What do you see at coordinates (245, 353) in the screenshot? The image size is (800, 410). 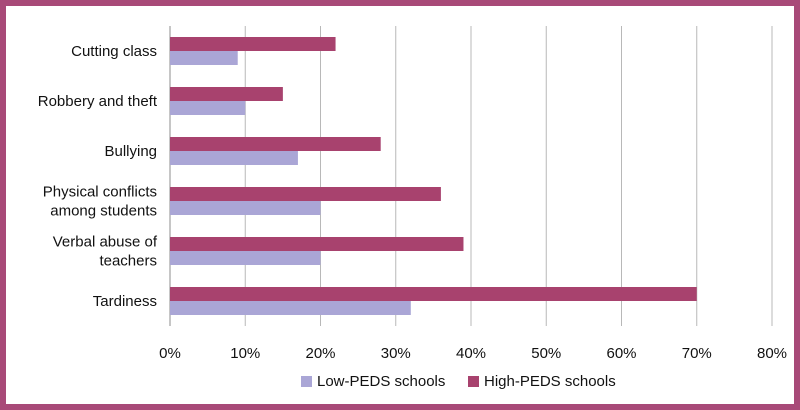 I see `x-tick-label: 10%` at bounding box center [245, 353].